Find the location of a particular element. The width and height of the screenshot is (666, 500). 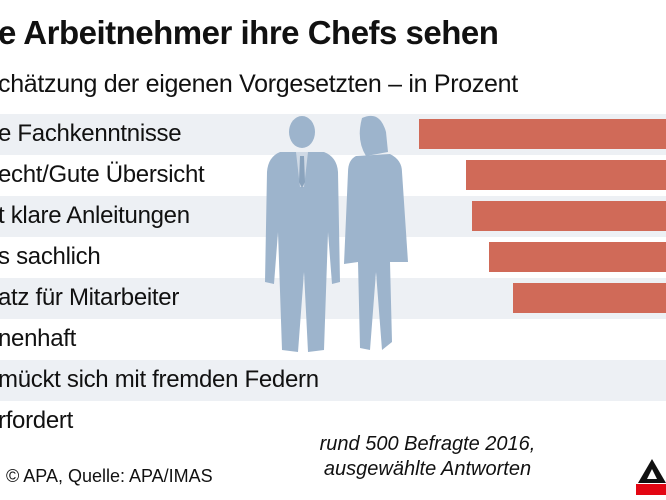

chart-title: e Arbeitnehmer ihre Chefs sehen is located at coordinates (249, 32).